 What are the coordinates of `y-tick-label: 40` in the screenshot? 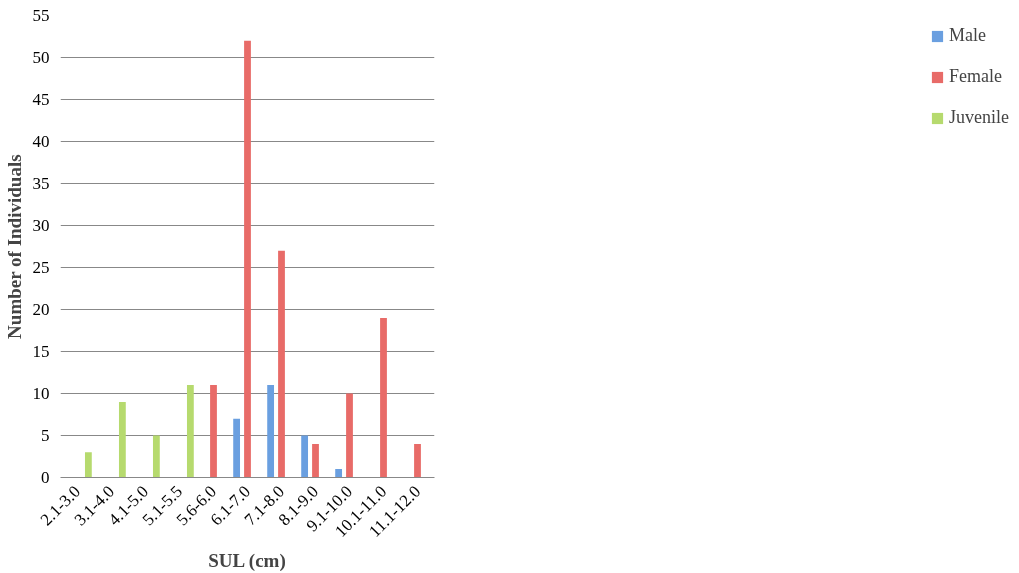 It's located at (41, 141).